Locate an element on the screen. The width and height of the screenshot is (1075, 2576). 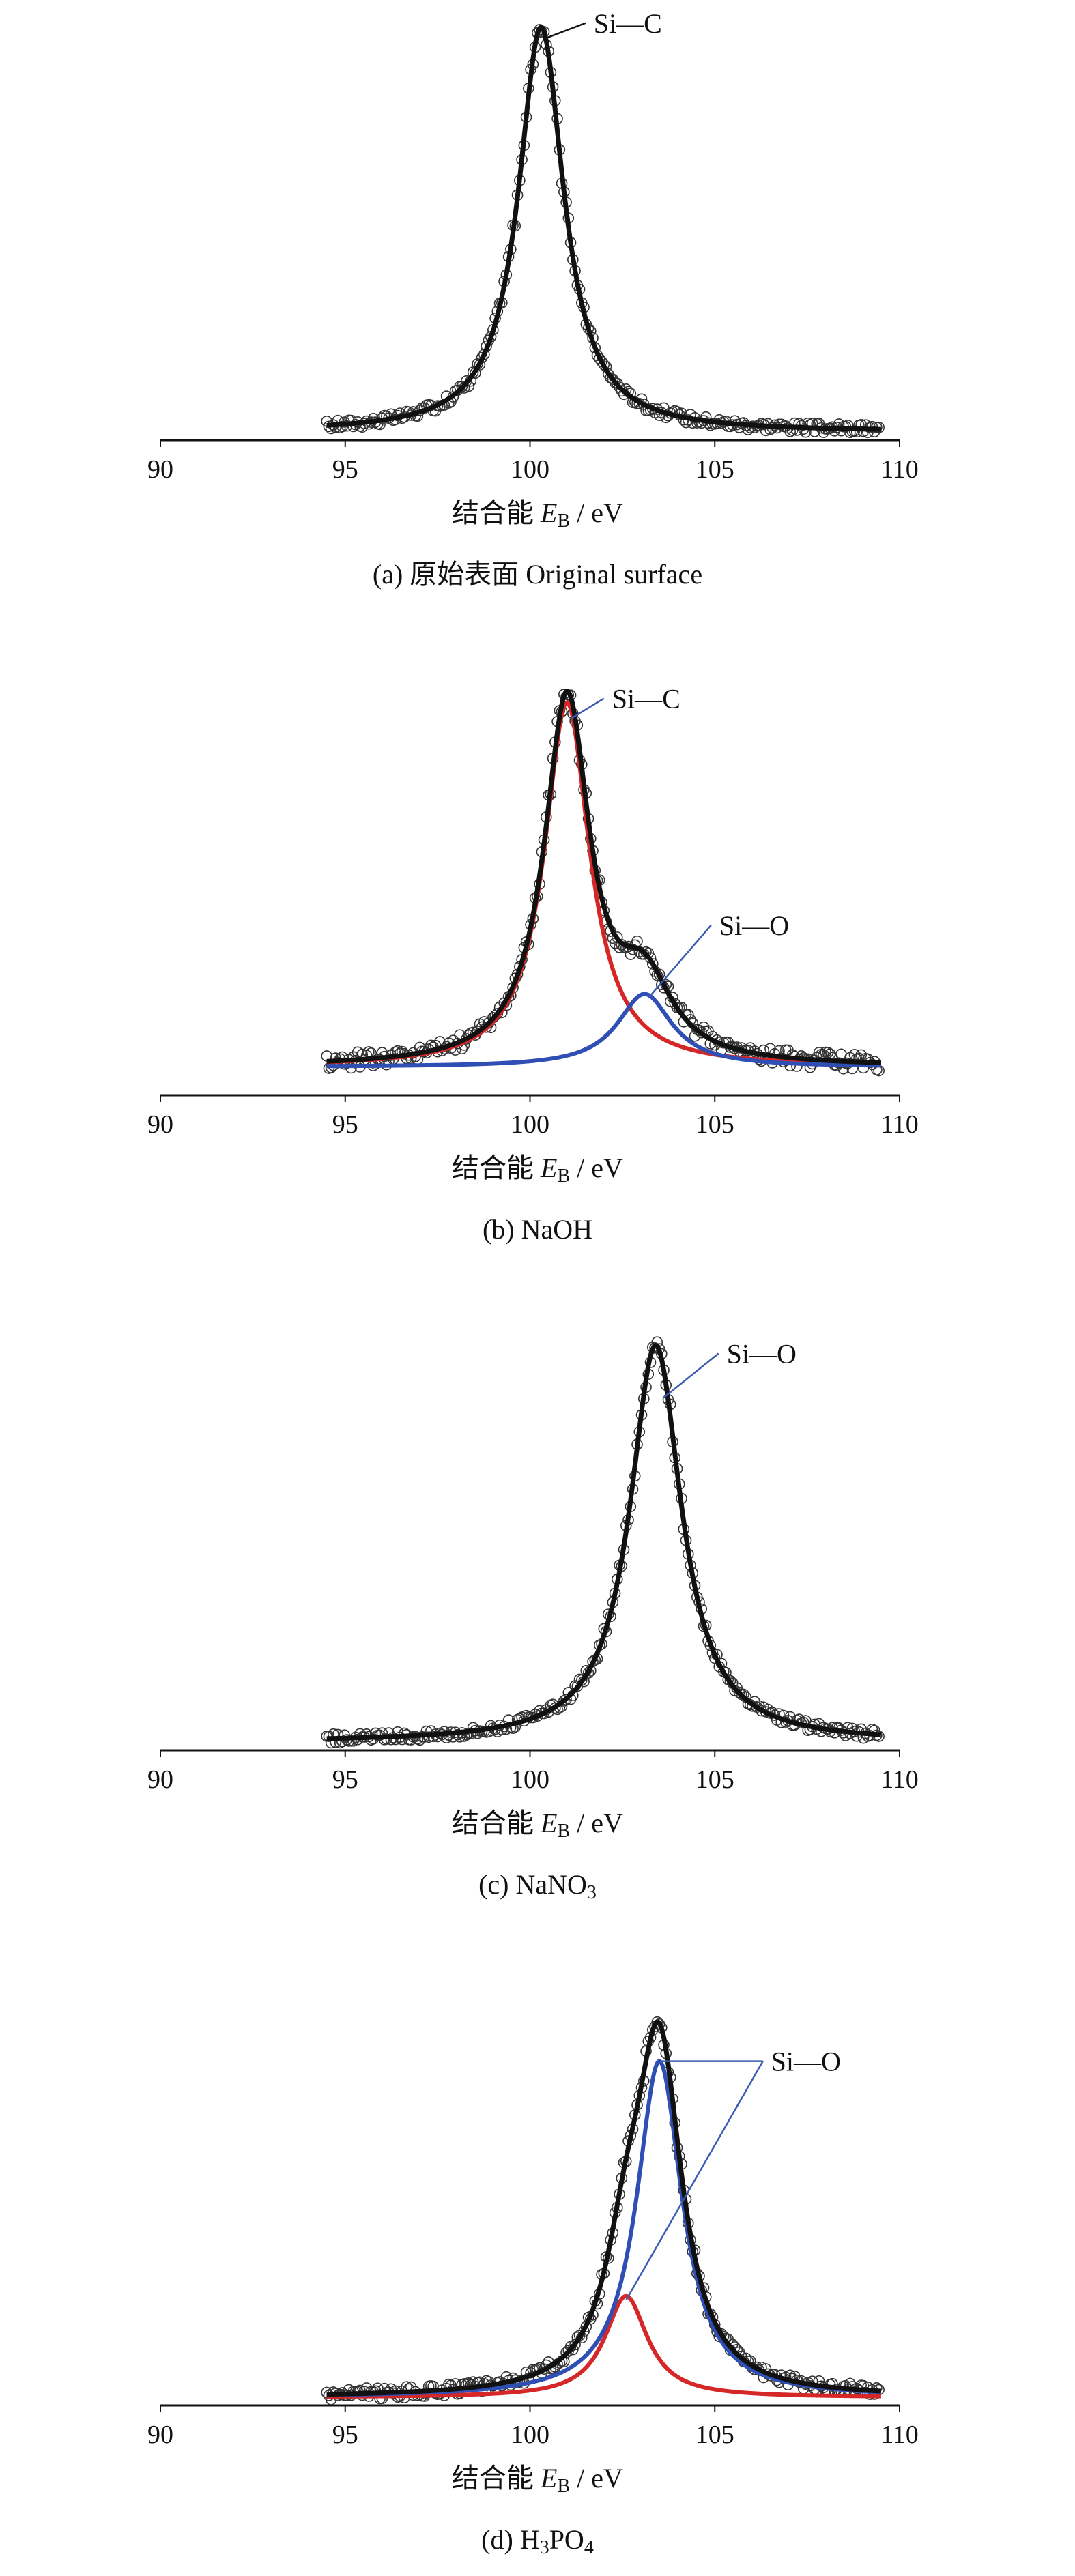
chart-a: 90 95 100 105 110 Si—C is located at coordinates (533, 246).